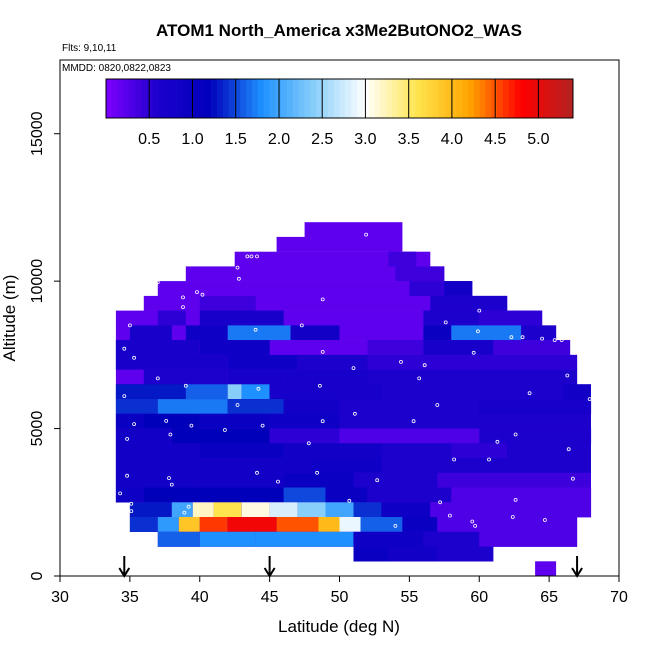 Image resolution: width=650 pixels, height=650 pixels. What do you see at coordinates (200, 597) in the screenshot?
I see `x-tick-label: 40` at bounding box center [200, 597].